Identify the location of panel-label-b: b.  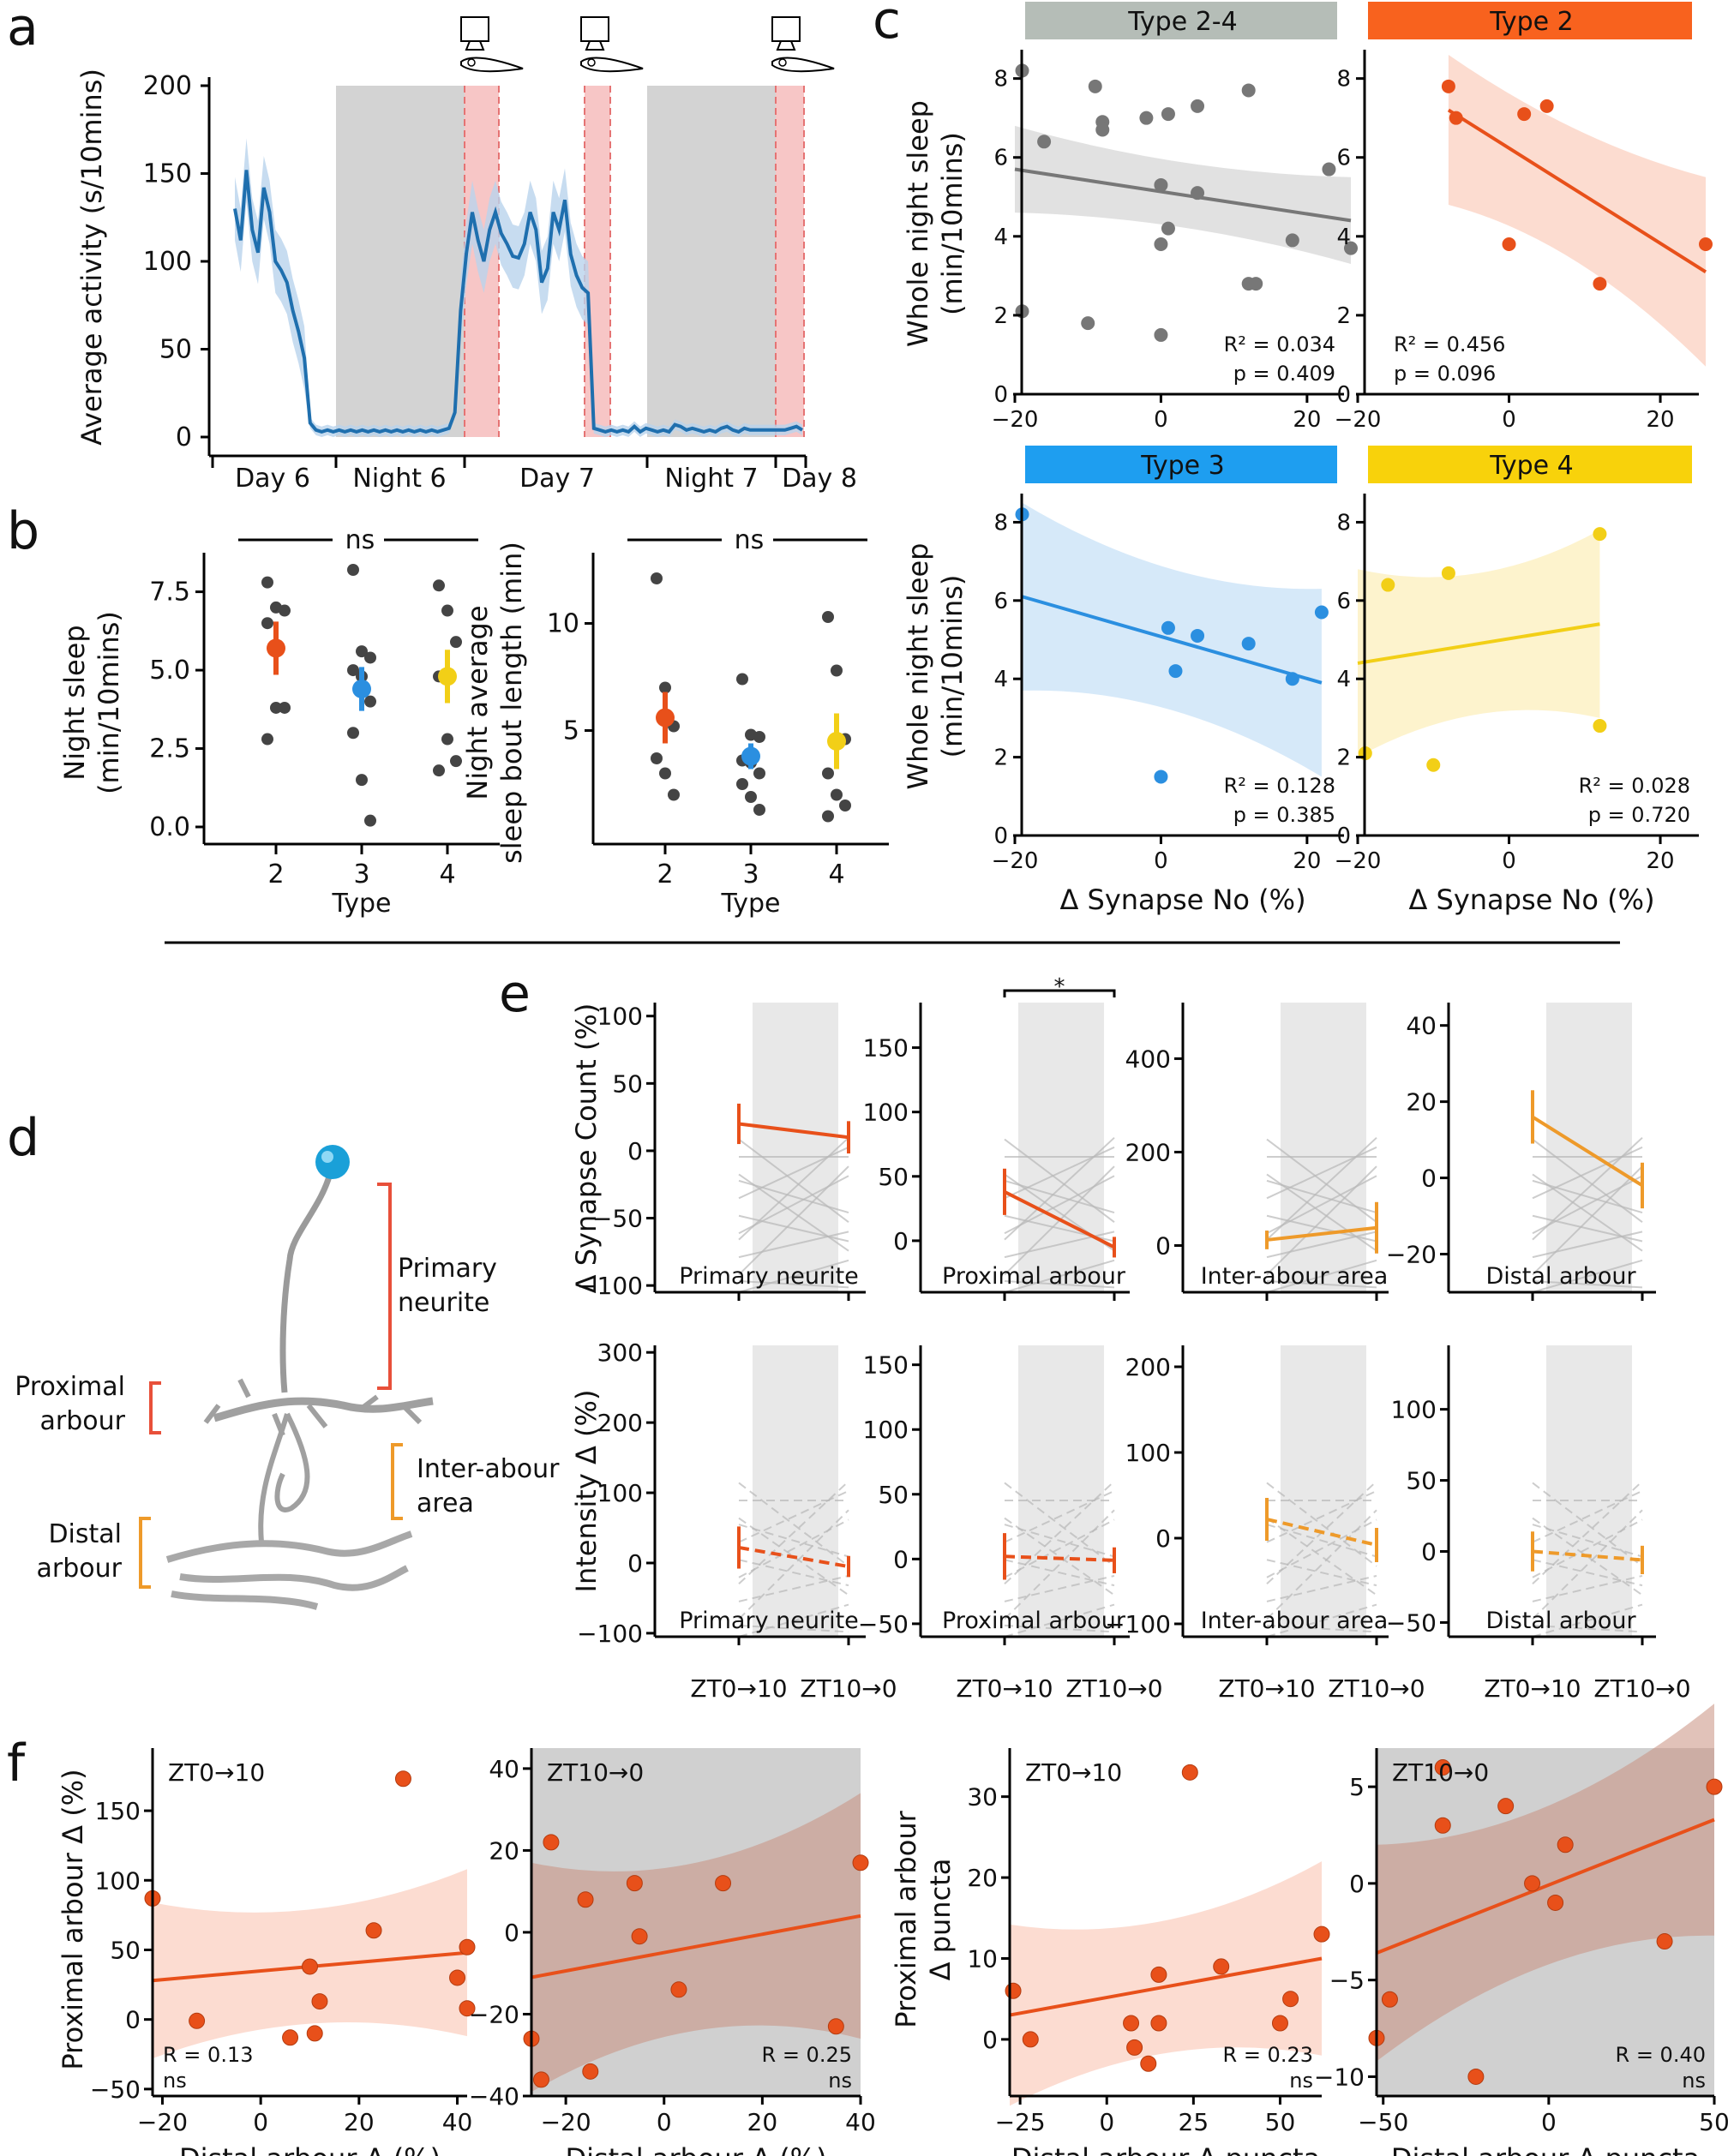
(23, 531).